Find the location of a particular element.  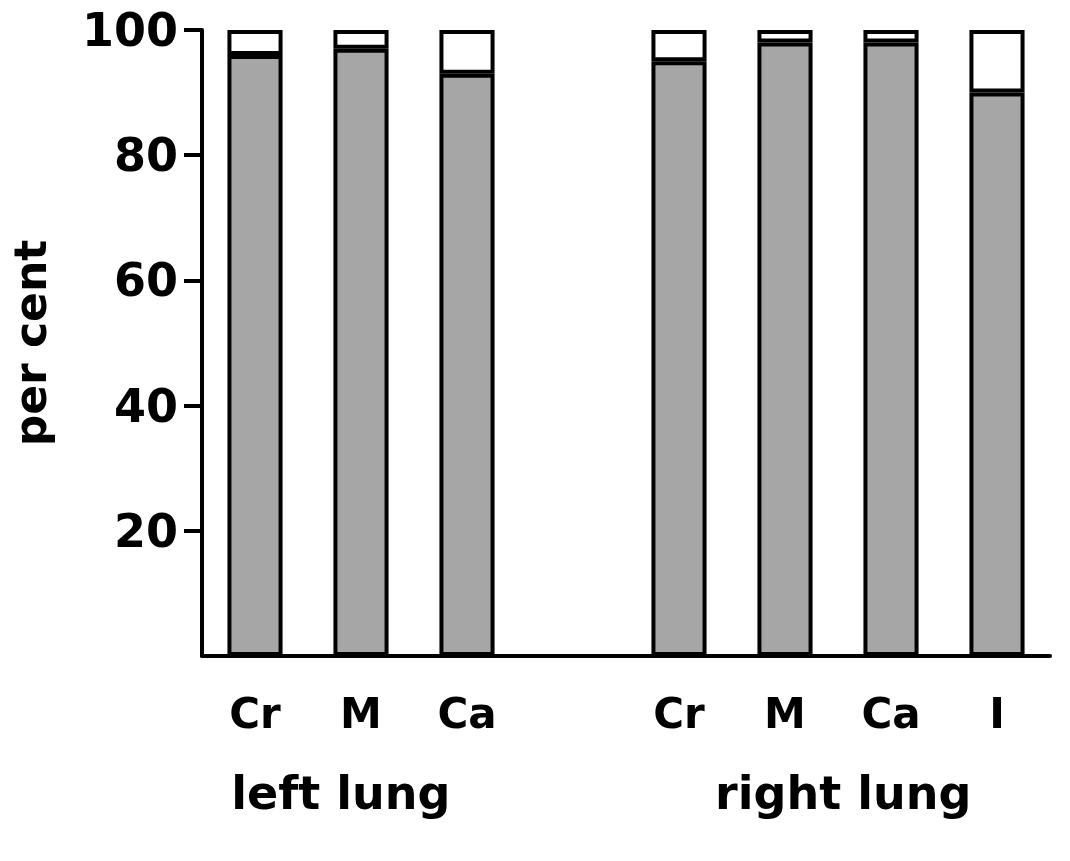

y-tick-label: 100 is located at coordinates (129, 30).